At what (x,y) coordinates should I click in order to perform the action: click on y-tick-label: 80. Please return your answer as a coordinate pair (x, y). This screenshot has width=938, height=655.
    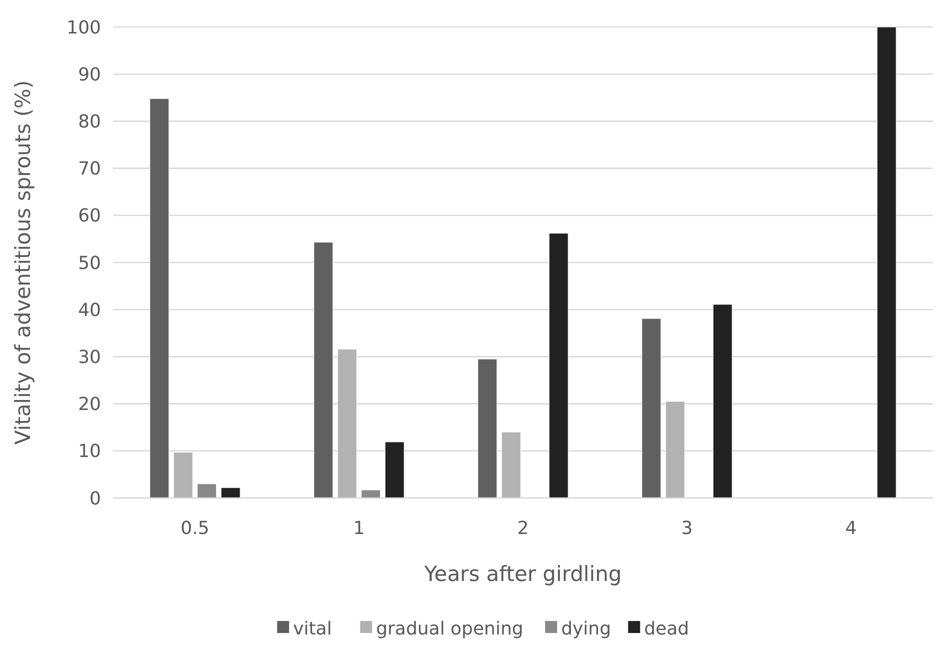
    Looking at the image, I should click on (89, 122).